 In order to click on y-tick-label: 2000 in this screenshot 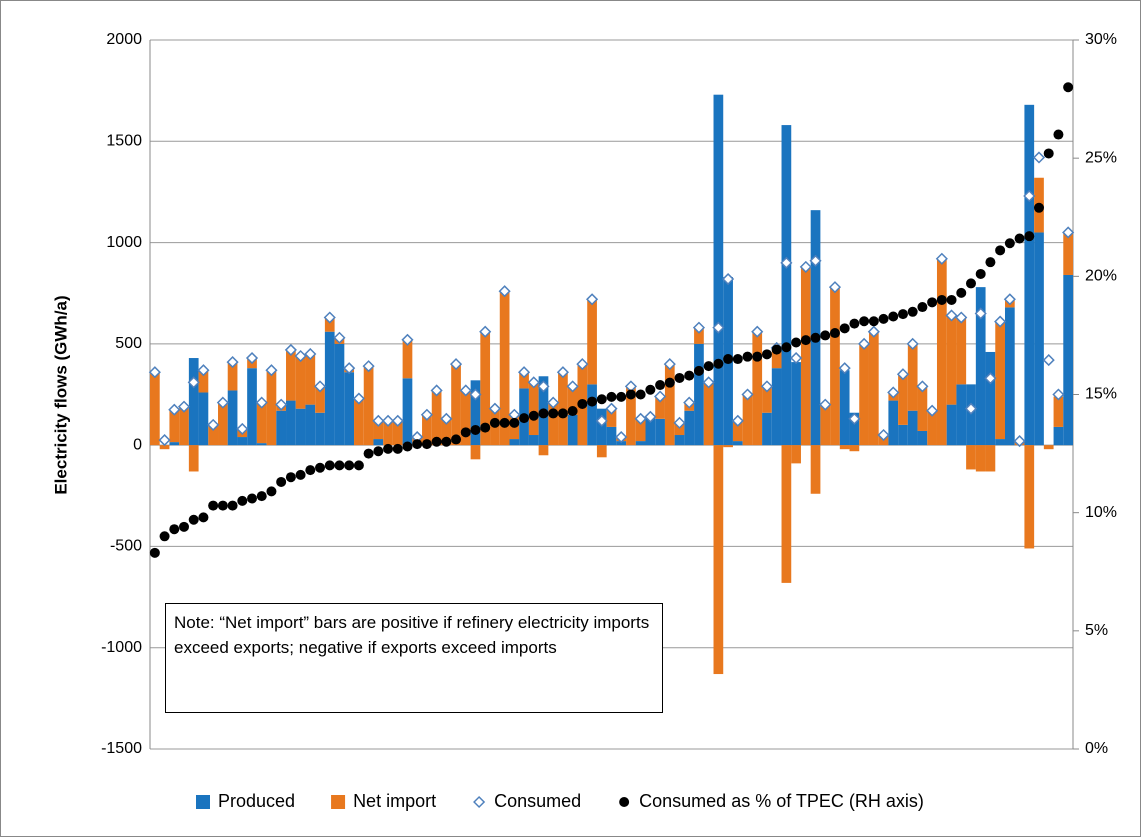, I will do `click(124, 39)`.